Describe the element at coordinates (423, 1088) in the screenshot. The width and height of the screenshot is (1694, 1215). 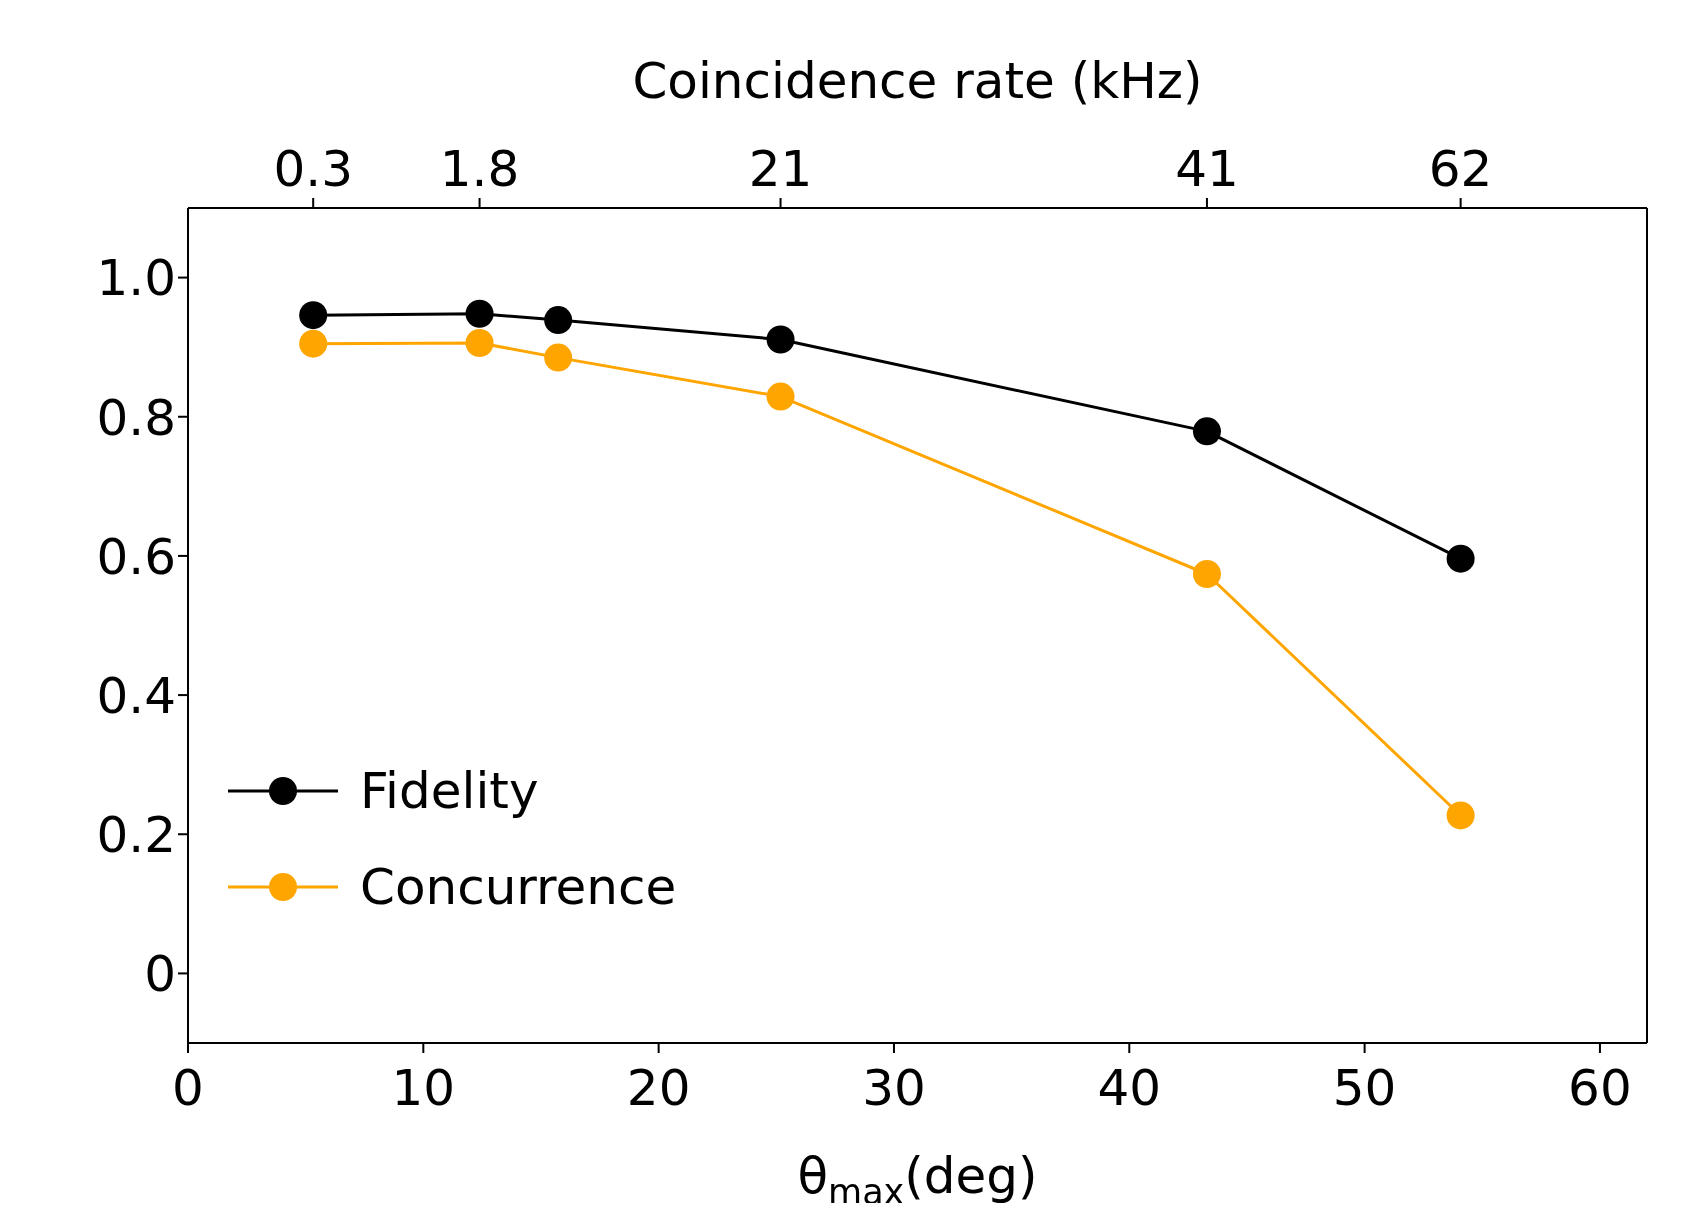
I see `x-tick-label: 10` at that location.